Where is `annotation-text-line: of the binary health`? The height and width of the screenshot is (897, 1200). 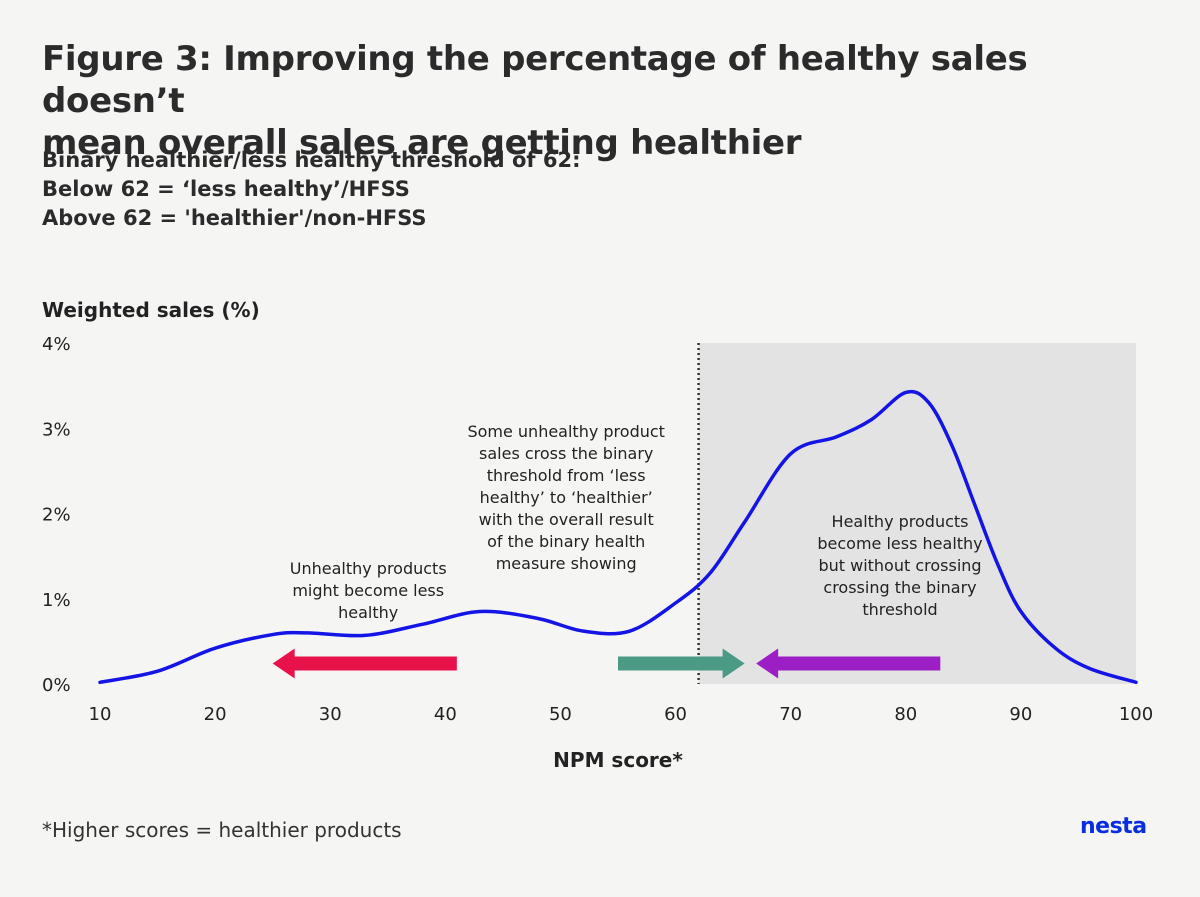 annotation-text-line: of the binary health is located at coordinates (566, 541).